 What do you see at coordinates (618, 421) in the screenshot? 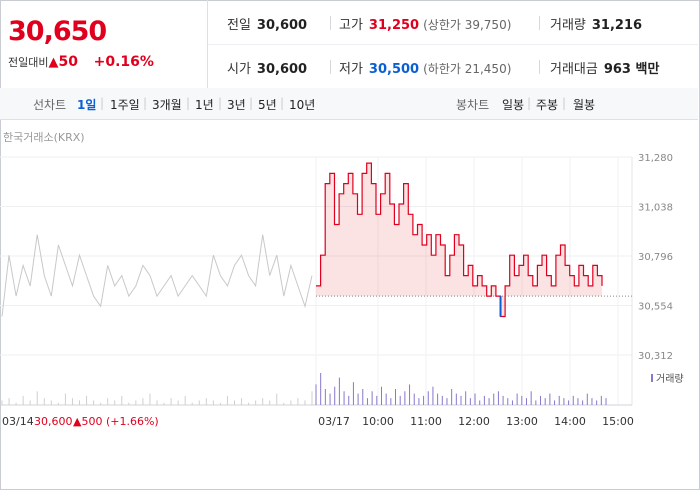
I see `x-tick-label: 15:00` at bounding box center [618, 421].